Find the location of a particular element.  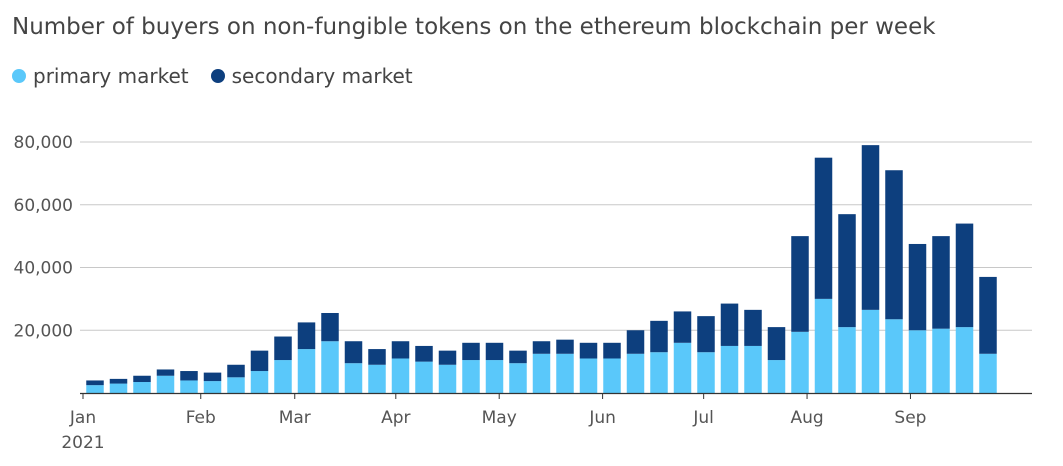

legend-dot-primary is located at coordinates (19, 76).